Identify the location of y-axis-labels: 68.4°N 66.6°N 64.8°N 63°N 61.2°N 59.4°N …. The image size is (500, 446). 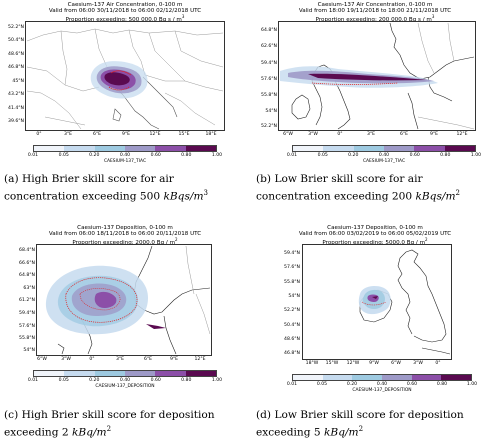
(26, 300).